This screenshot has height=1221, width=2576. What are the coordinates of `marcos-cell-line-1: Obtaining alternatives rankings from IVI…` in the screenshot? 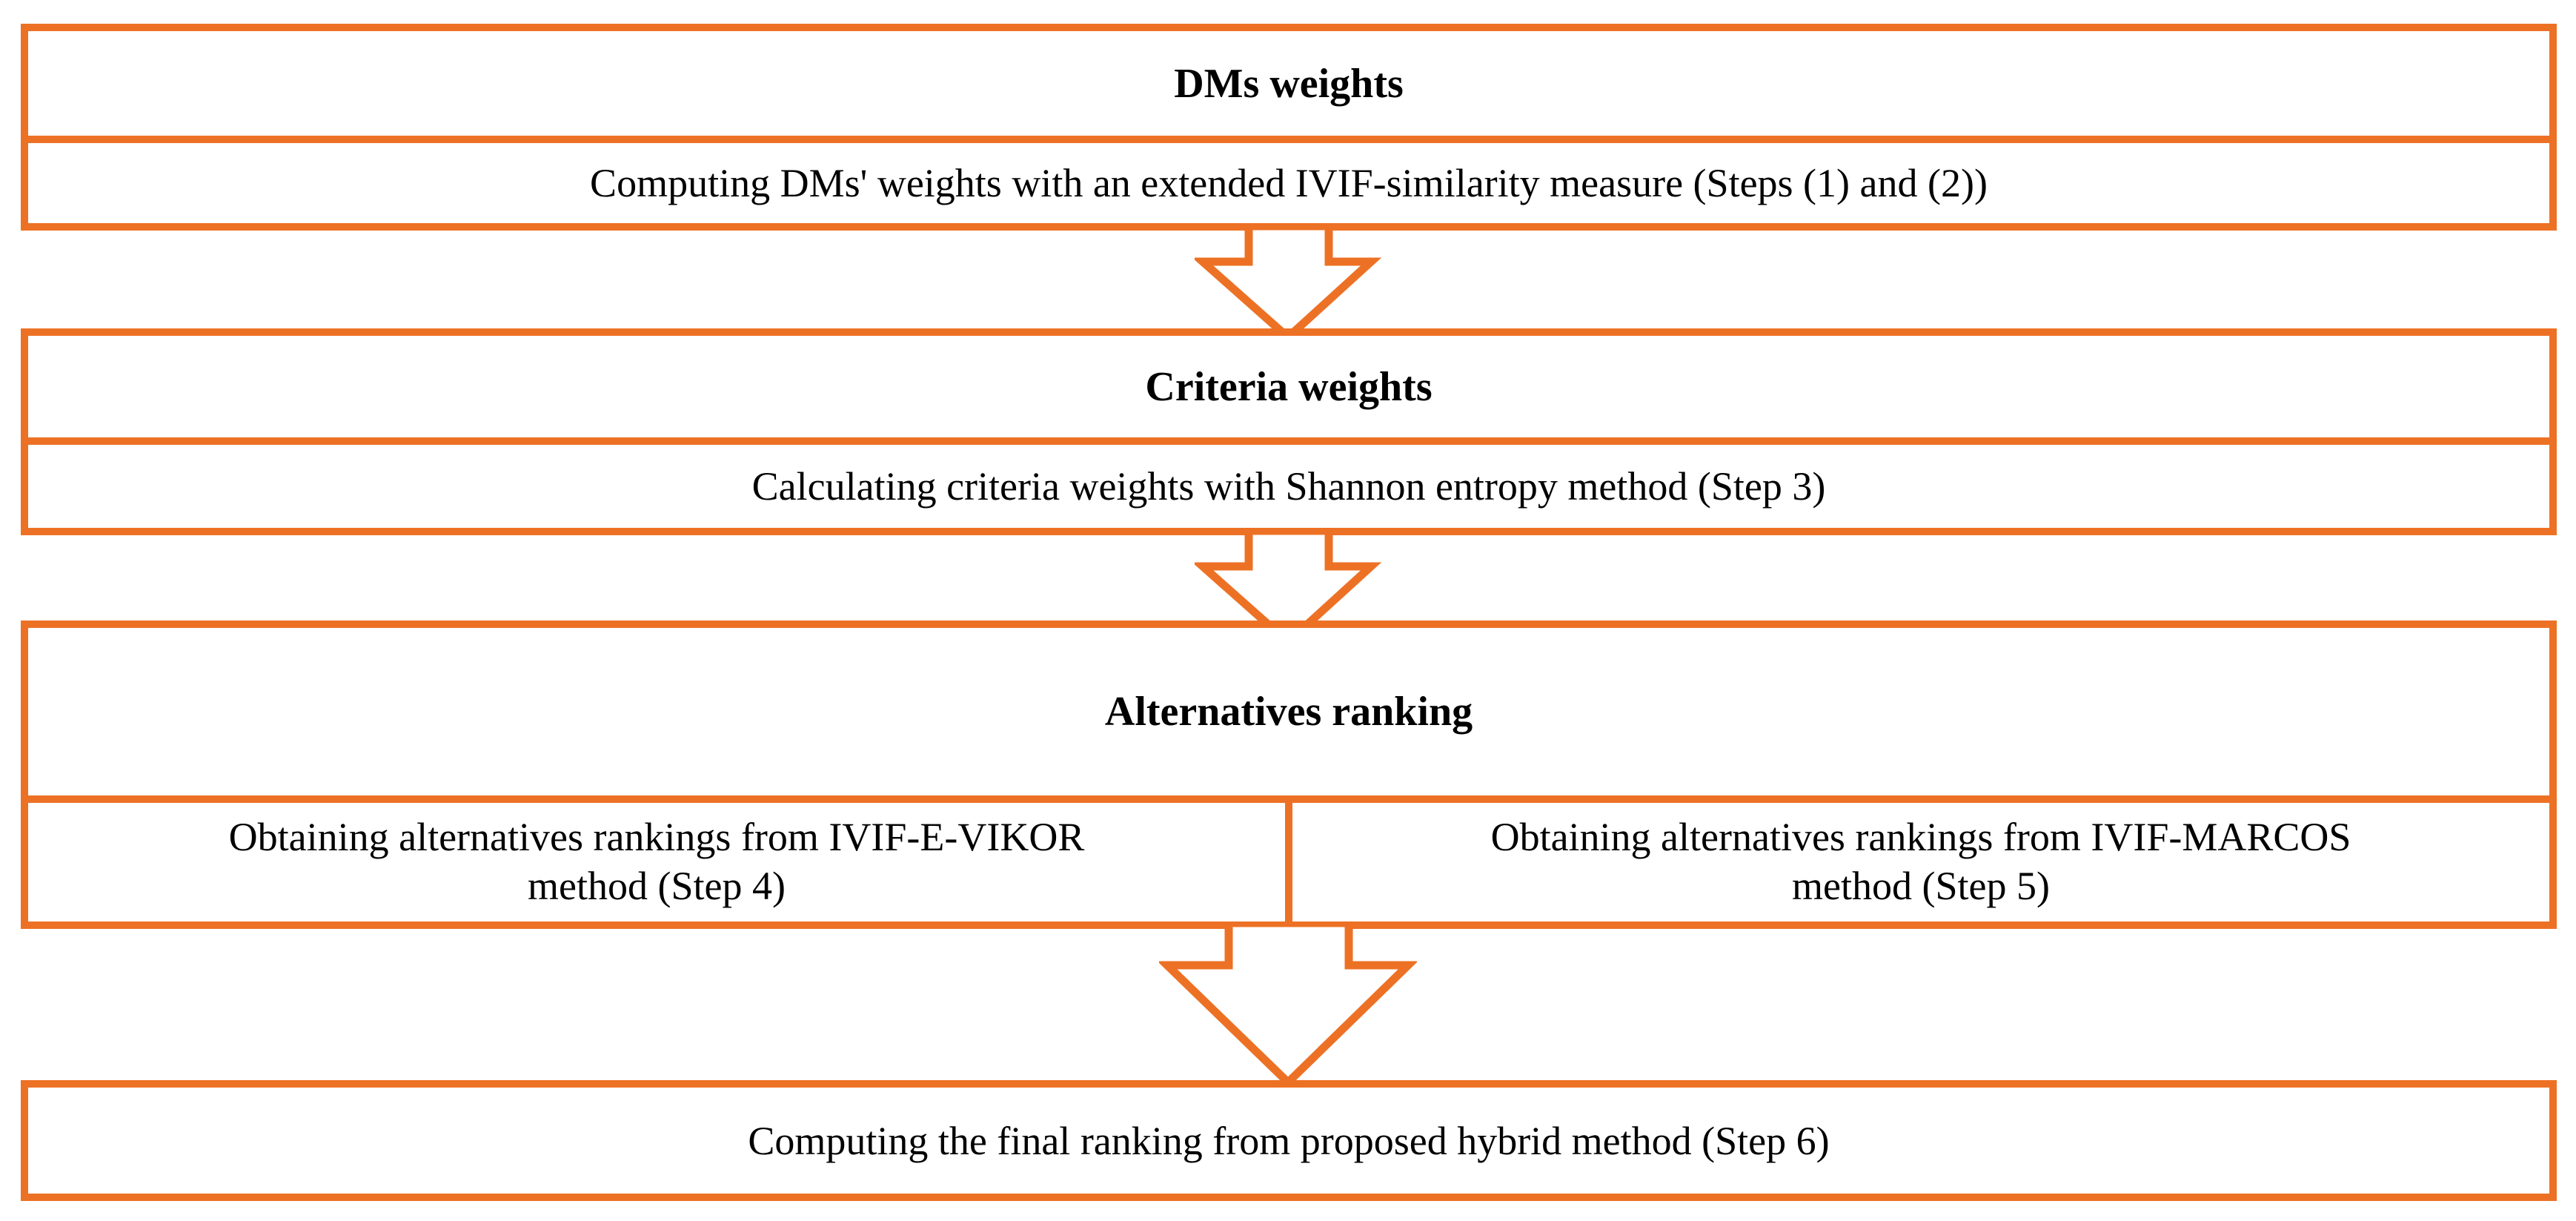 It's located at (1920, 838).